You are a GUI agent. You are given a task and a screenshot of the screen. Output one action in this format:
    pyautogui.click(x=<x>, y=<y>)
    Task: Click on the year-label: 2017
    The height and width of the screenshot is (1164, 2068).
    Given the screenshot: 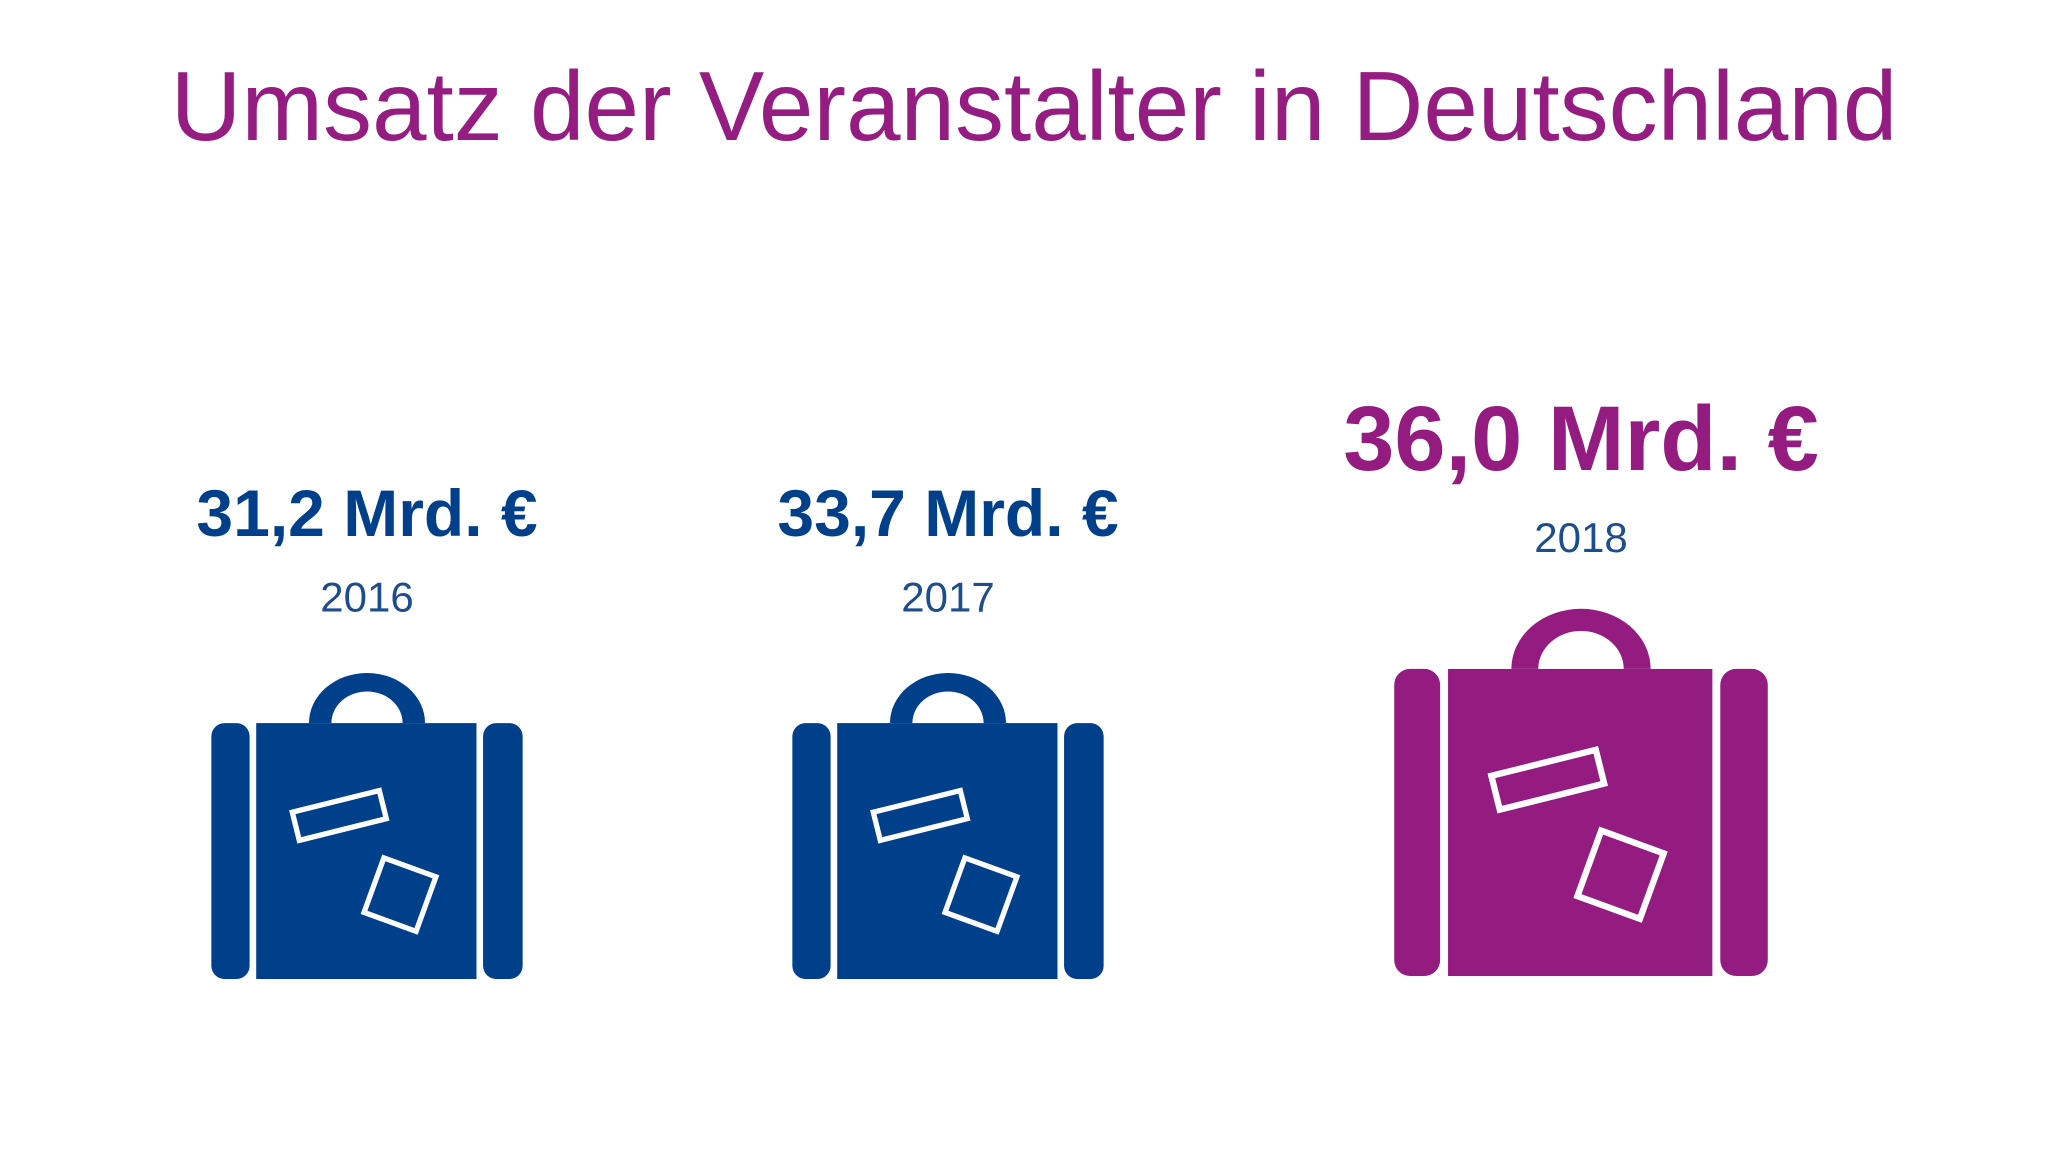 What is the action you would take?
    pyautogui.click(x=947, y=597)
    